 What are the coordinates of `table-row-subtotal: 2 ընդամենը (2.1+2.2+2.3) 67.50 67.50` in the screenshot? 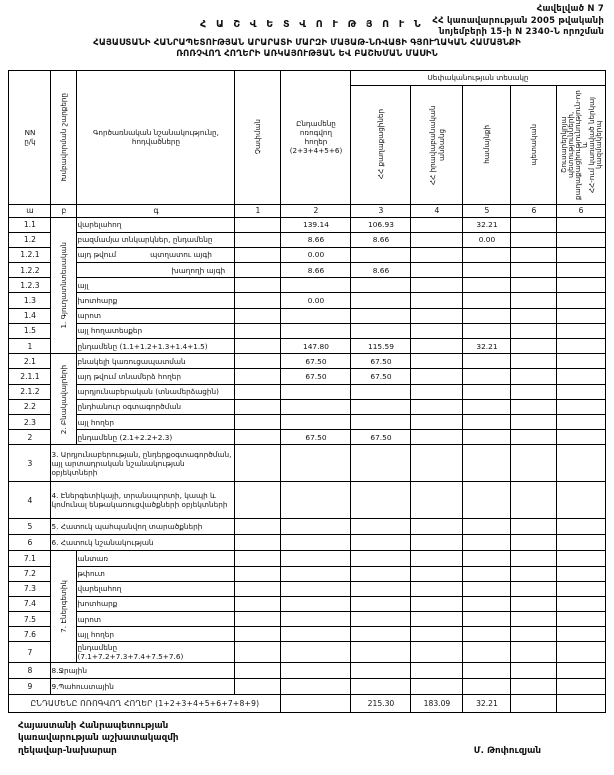 It's located at (307, 437).